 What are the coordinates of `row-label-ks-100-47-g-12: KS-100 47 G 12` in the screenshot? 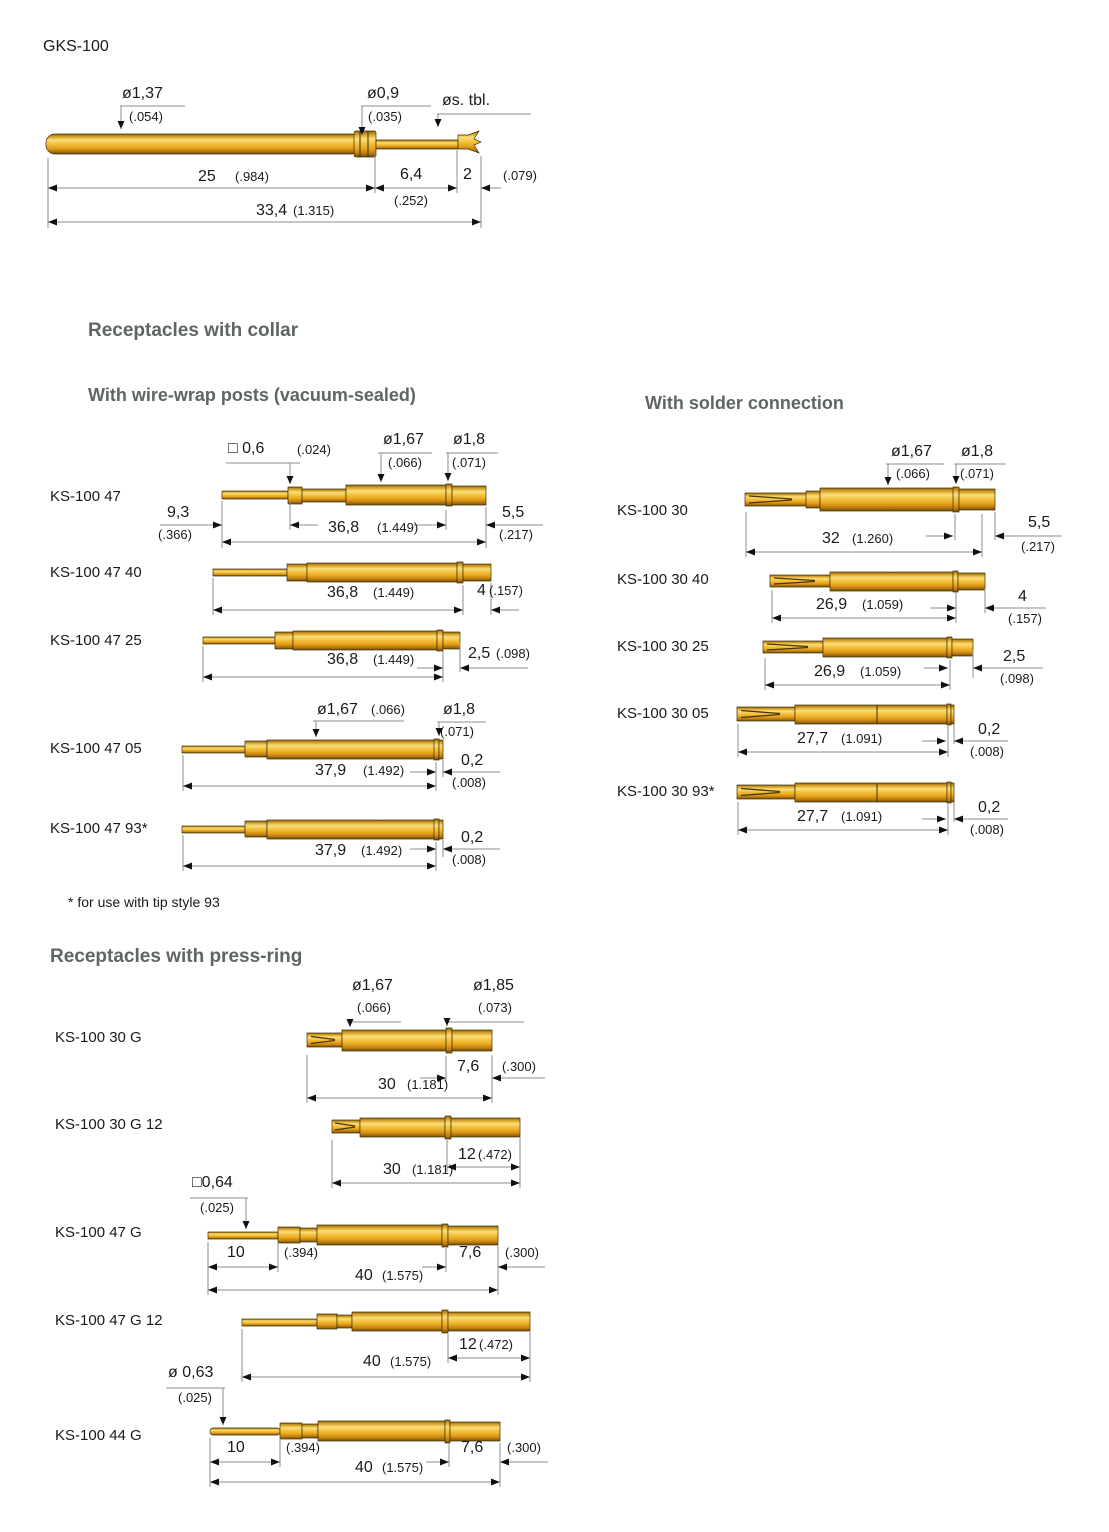 It's located at (109, 1320).